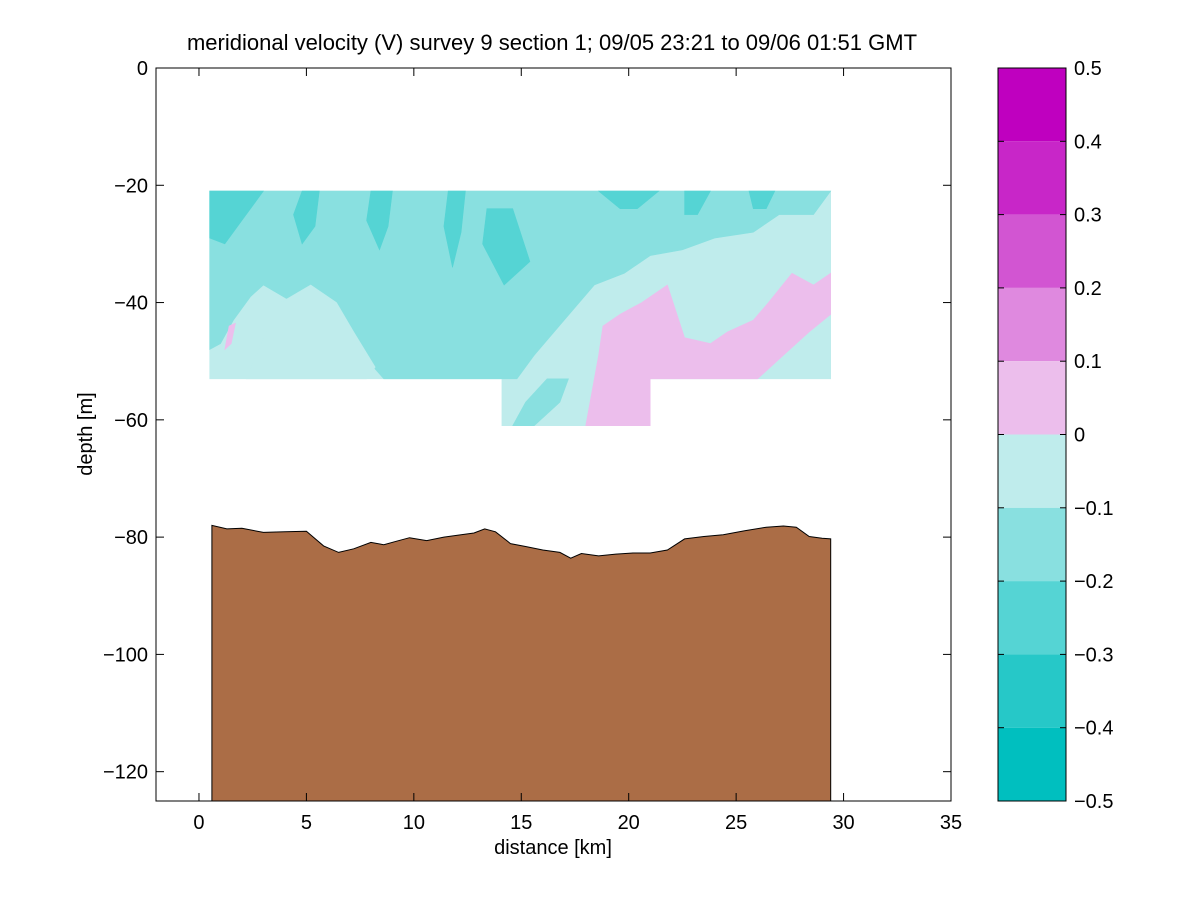  What do you see at coordinates (306, 823) in the screenshot?
I see `x-tick-label: 5` at bounding box center [306, 823].